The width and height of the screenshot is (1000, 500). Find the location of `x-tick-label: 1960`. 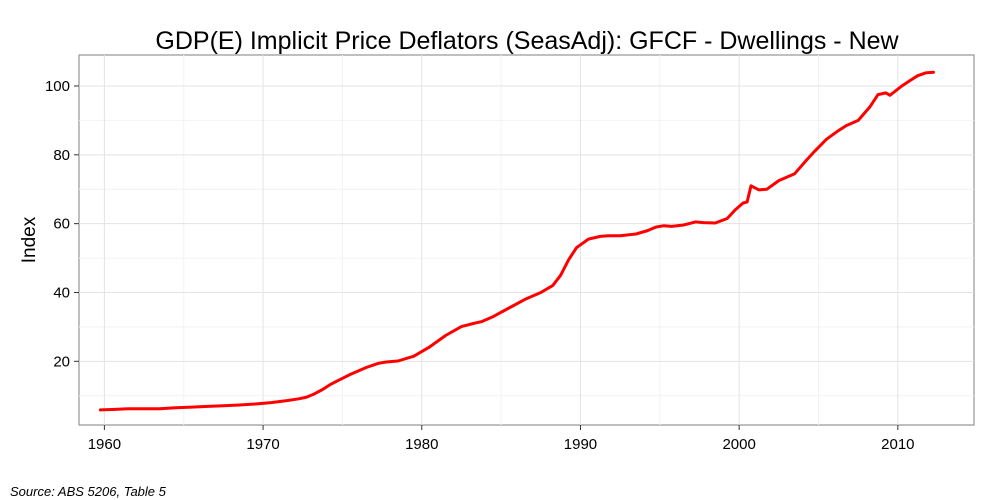

x-tick-label: 1960 is located at coordinates (104, 444).